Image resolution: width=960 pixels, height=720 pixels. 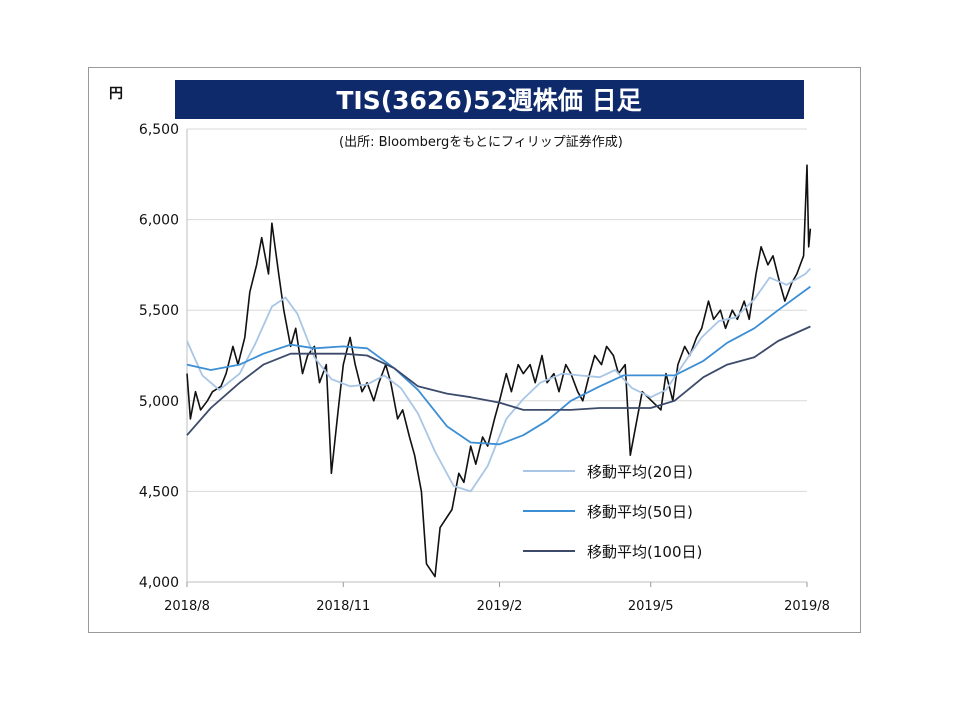 What do you see at coordinates (159, 130) in the screenshot?
I see `y-tick-label: 6,500` at bounding box center [159, 130].